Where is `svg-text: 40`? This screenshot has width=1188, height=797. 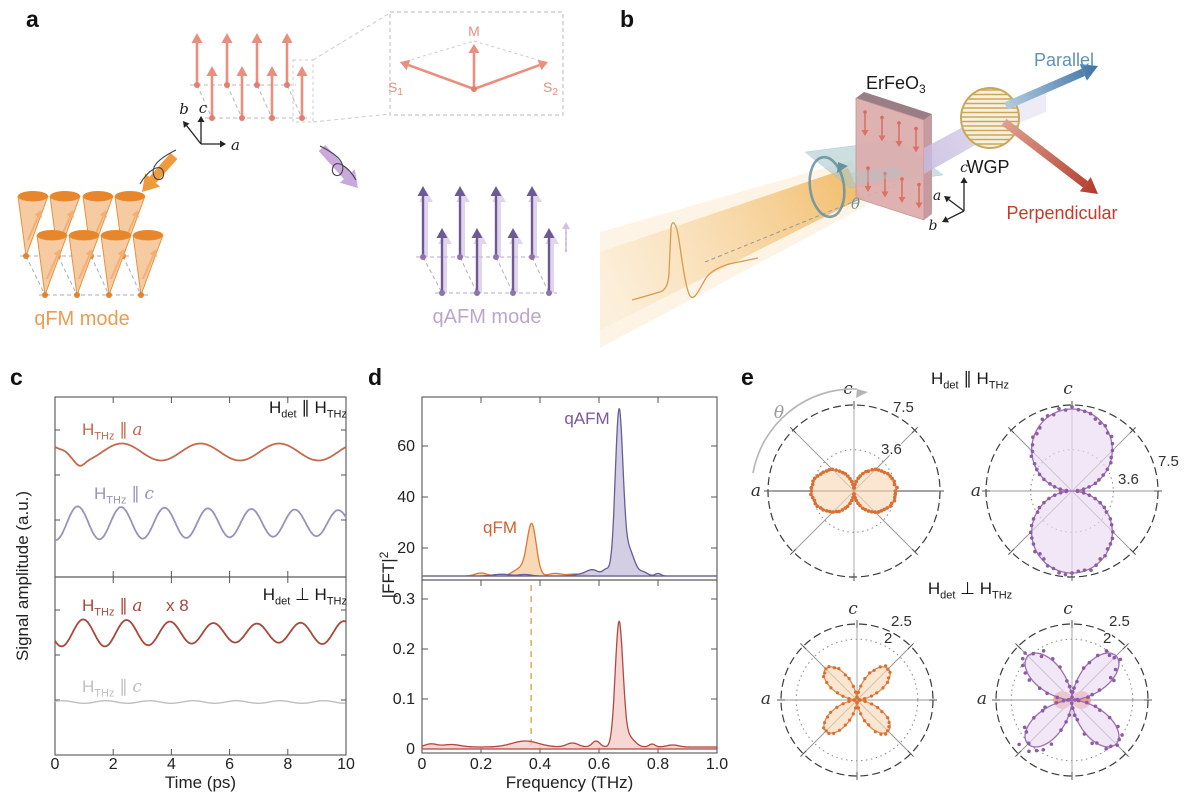
svg-text: 40 is located at coordinates (406, 497).